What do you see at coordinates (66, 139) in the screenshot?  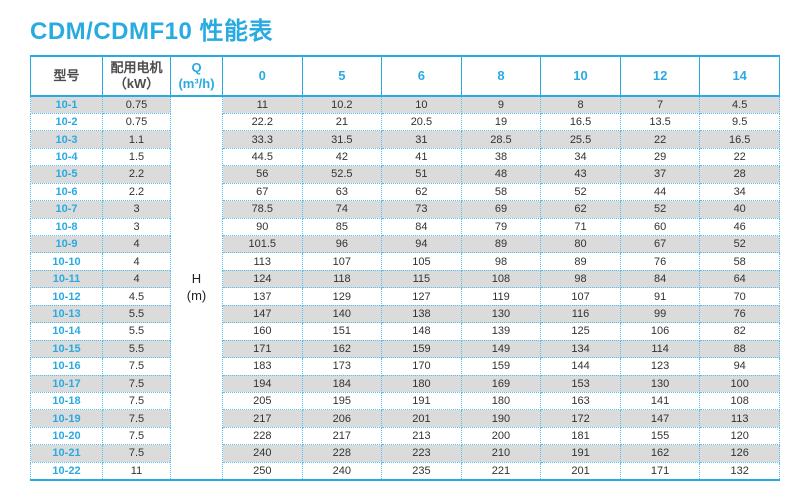 I see `model-cell: 10-3` at bounding box center [66, 139].